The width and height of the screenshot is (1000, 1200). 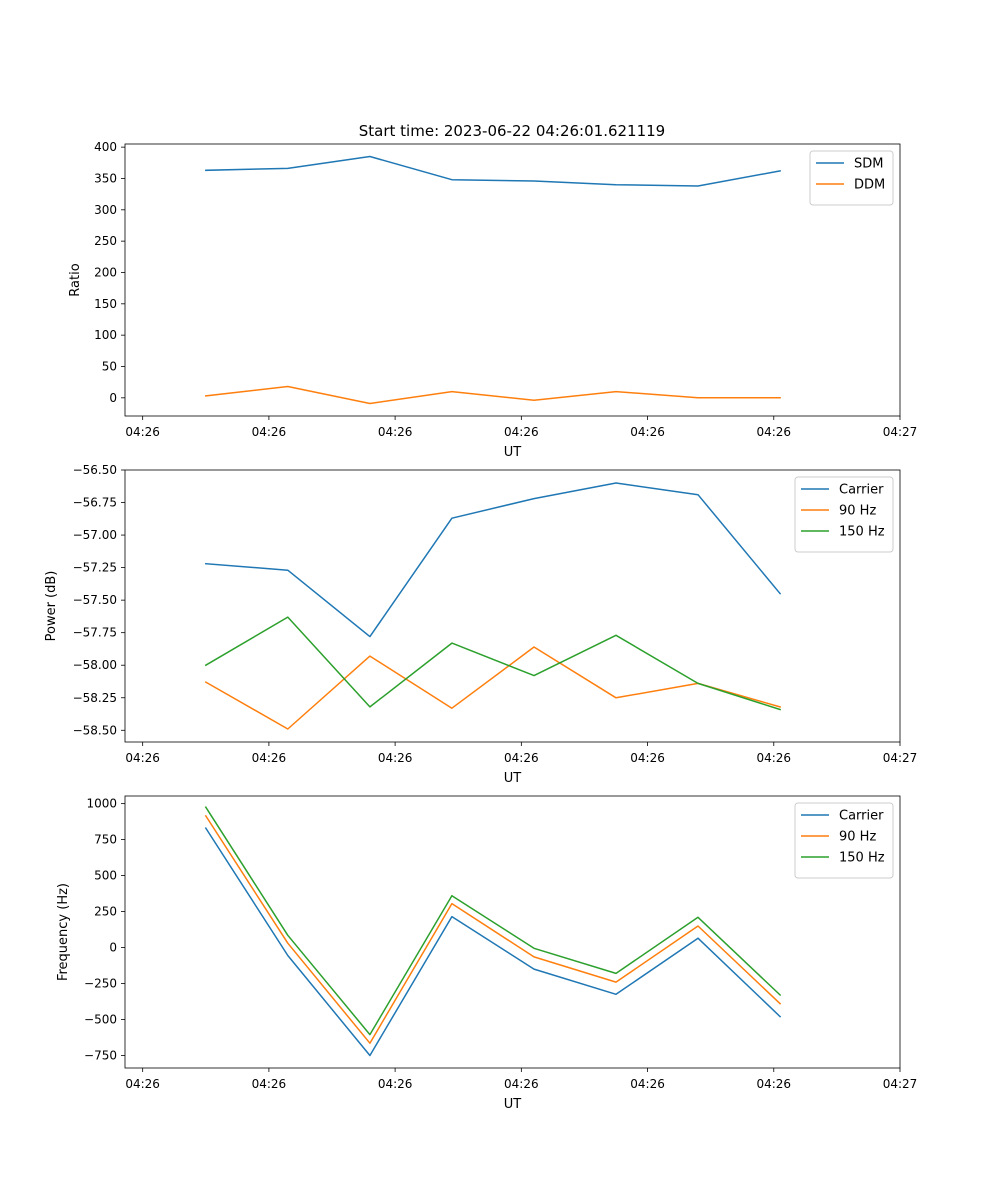 I want to click on ratio-y-axis-label: Ratio, so click(x=75, y=279).